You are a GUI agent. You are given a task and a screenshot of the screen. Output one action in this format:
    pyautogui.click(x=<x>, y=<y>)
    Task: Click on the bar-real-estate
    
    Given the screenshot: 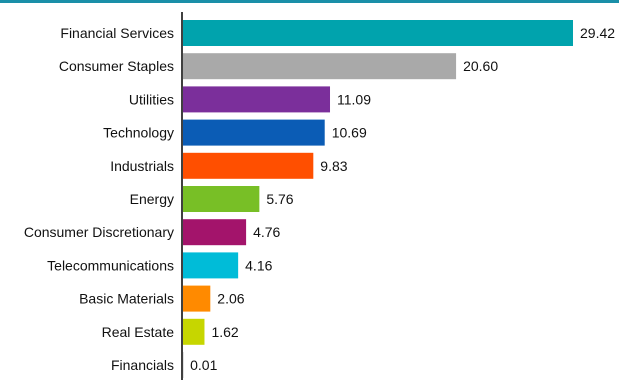 What is the action you would take?
    pyautogui.click(x=194, y=331)
    